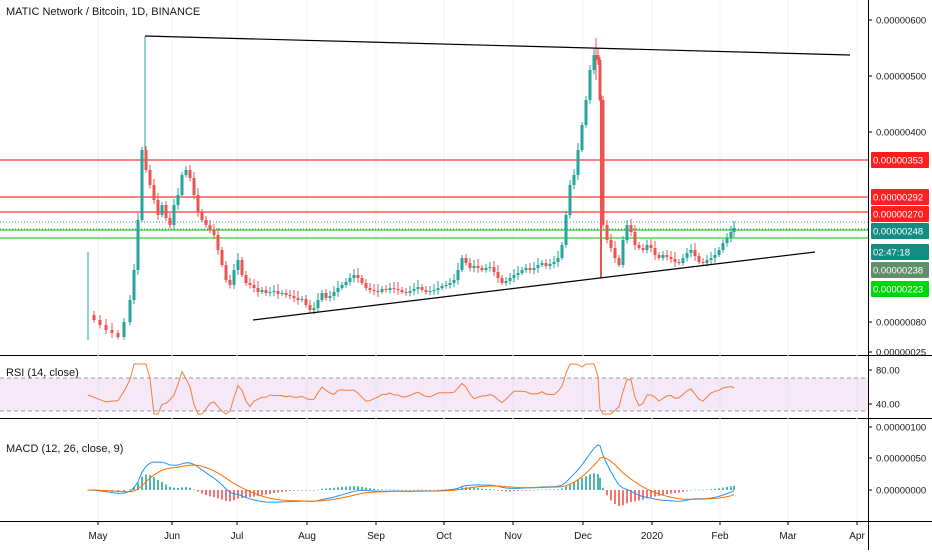 The image size is (932, 555). Describe the element at coordinates (42, 373) in the screenshot. I see `rsi-indicator-label: RSI (14, close)` at that location.